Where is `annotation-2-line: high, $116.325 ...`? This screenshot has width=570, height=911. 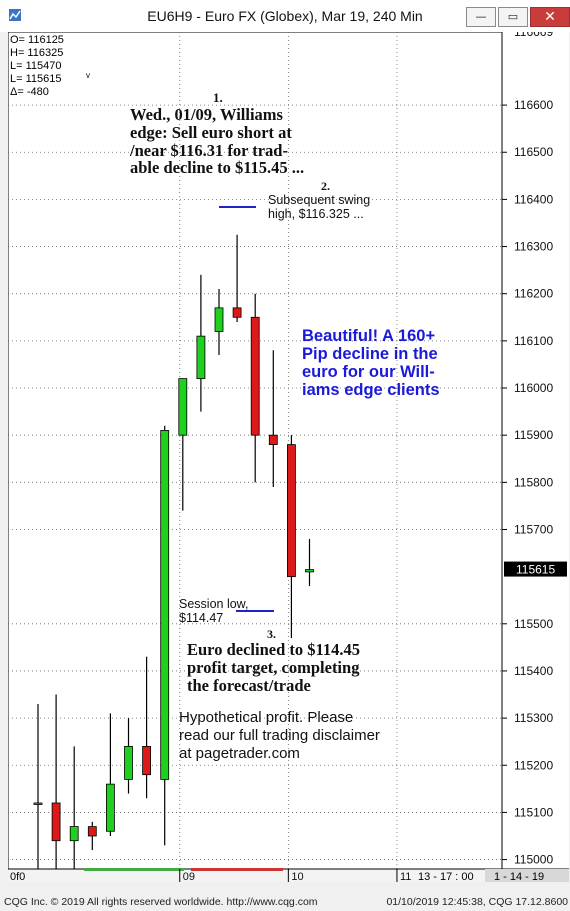 annotation-2-line: high, $116.325 ... is located at coordinates (316, 214).